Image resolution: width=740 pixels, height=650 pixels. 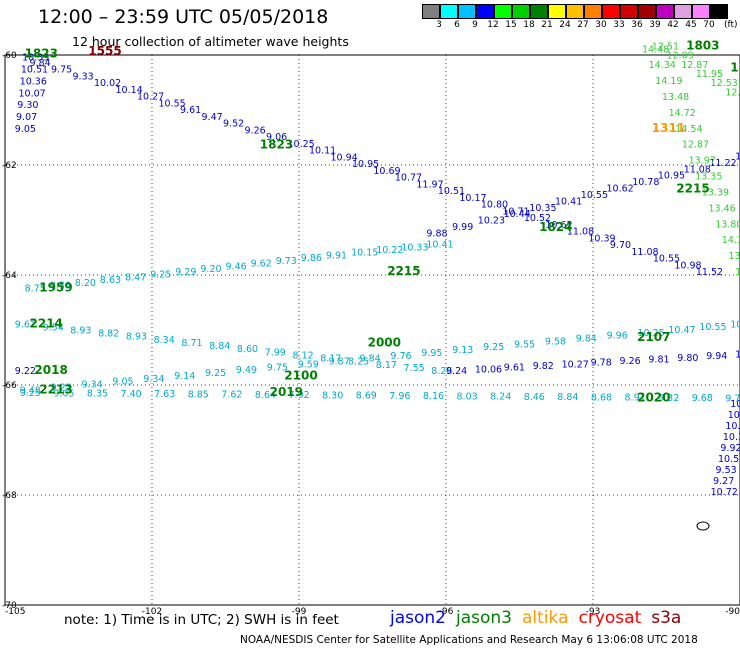 I want to click on wave-height-value: 9.07, so click(x=26, y=117).